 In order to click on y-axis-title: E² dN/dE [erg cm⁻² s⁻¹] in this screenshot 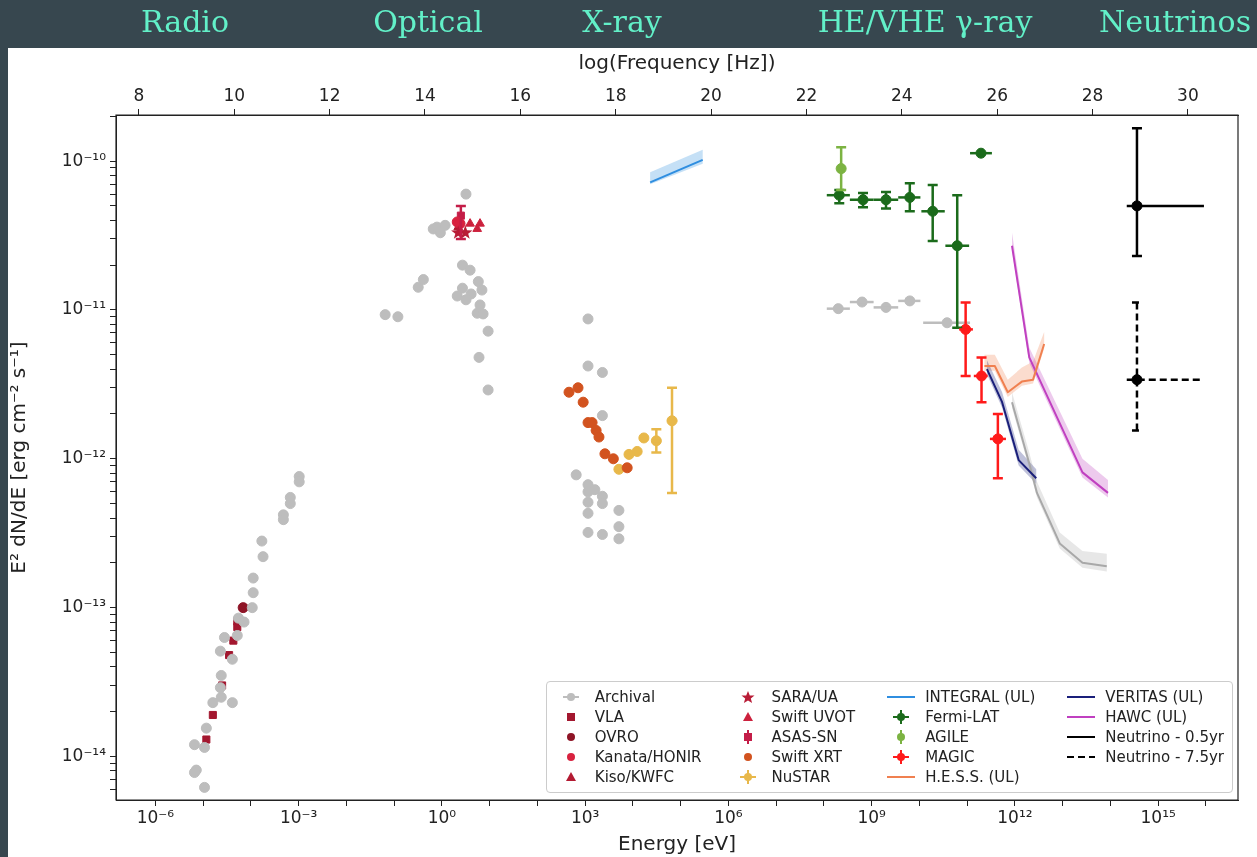, I will do `click(18, 457)`.